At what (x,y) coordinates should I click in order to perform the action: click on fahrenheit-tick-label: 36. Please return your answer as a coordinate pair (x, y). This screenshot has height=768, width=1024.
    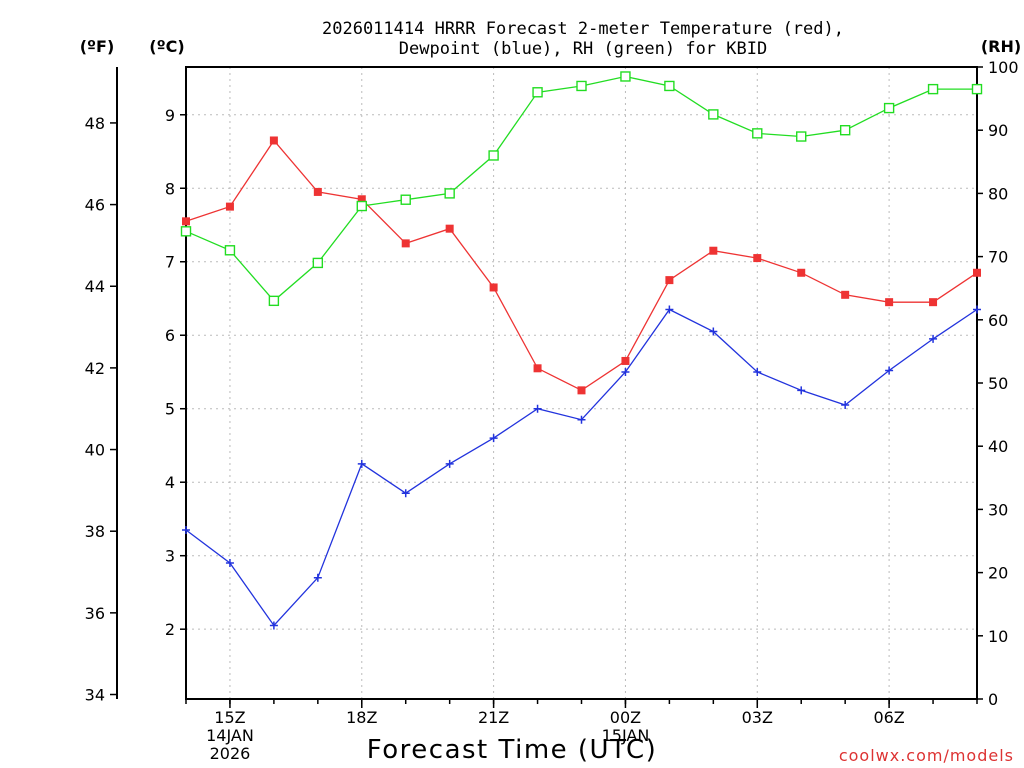
    Looking at the image, I should click on (95, 613).